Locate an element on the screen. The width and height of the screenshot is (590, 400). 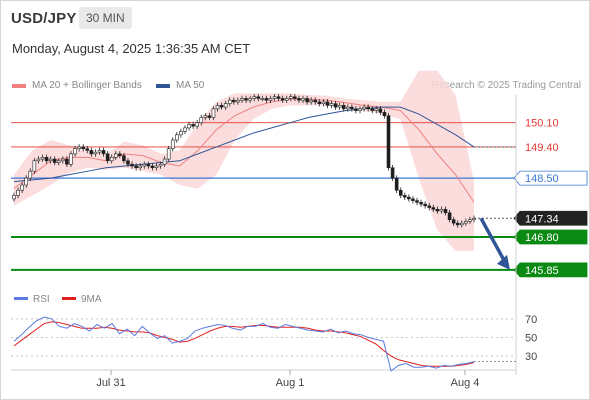
timeframe-badge: 30 MIN is located at coordinates (105, 18).